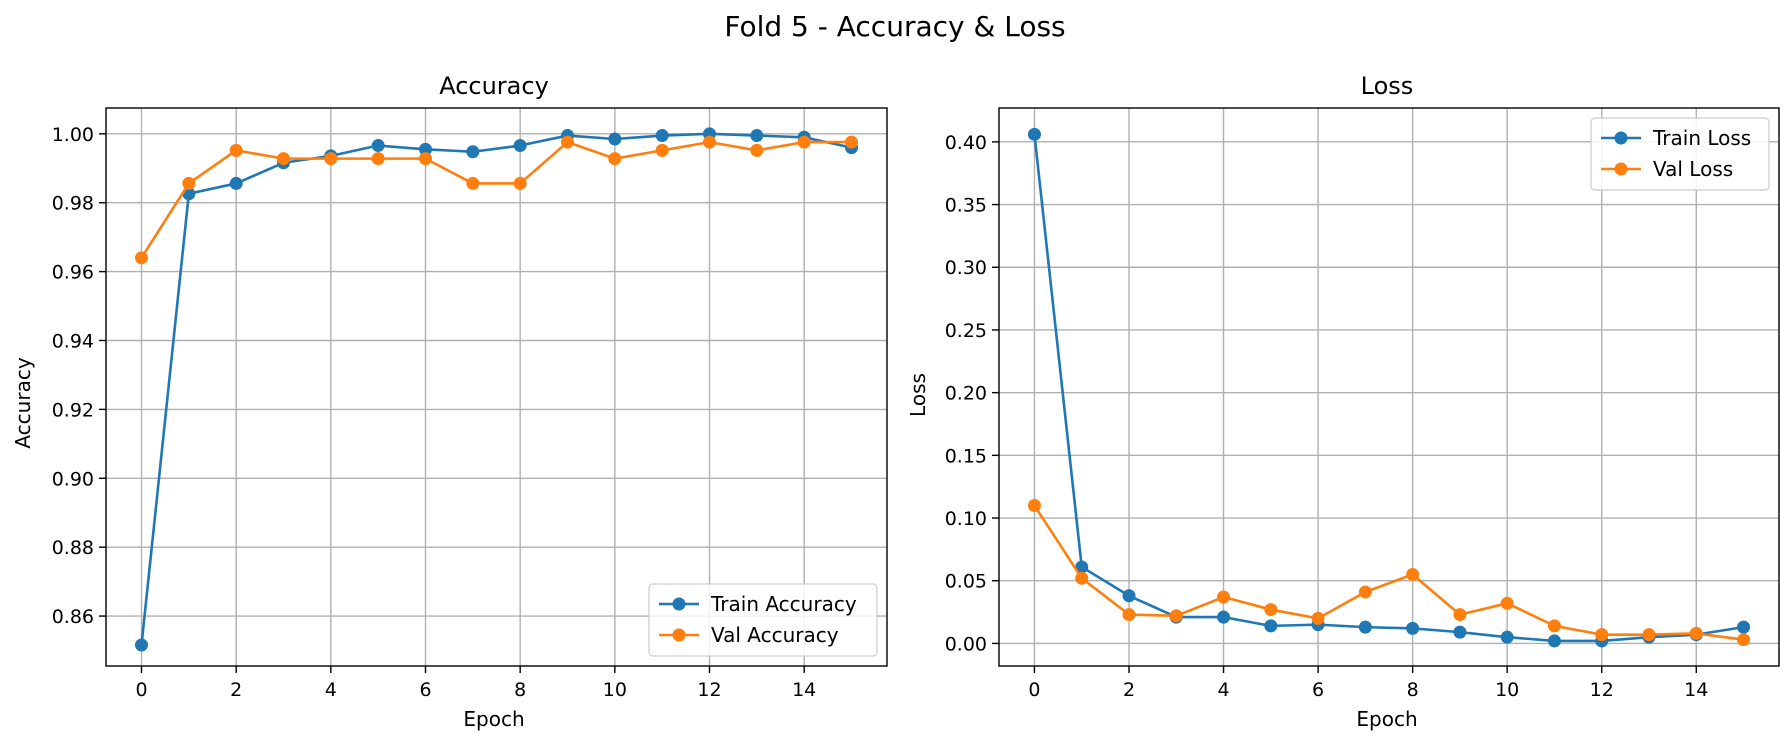 The width and height of the screenshot is (1791, 746). I want to click on accuracy-chart-title: Accuracy, so click(494, 86).